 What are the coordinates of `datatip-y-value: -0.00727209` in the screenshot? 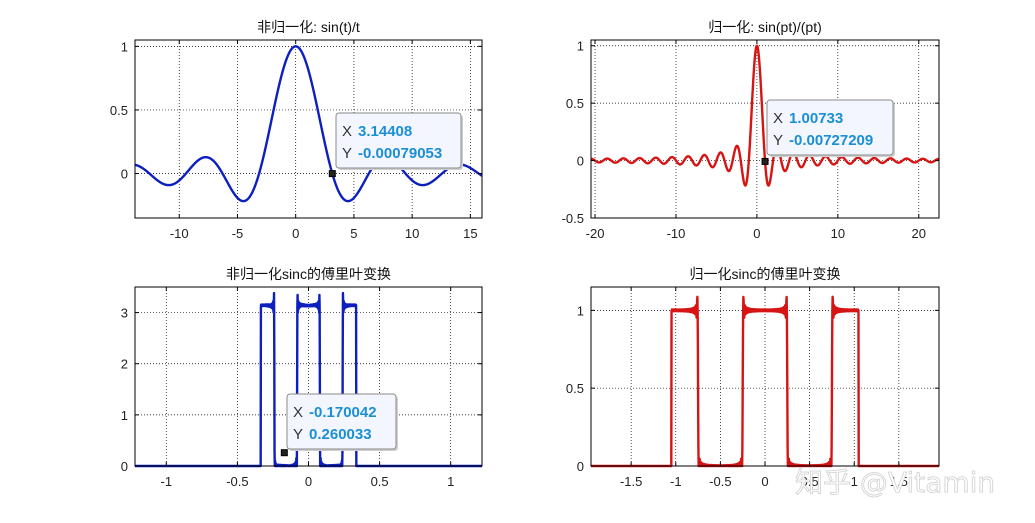 It's located at (831, 140).